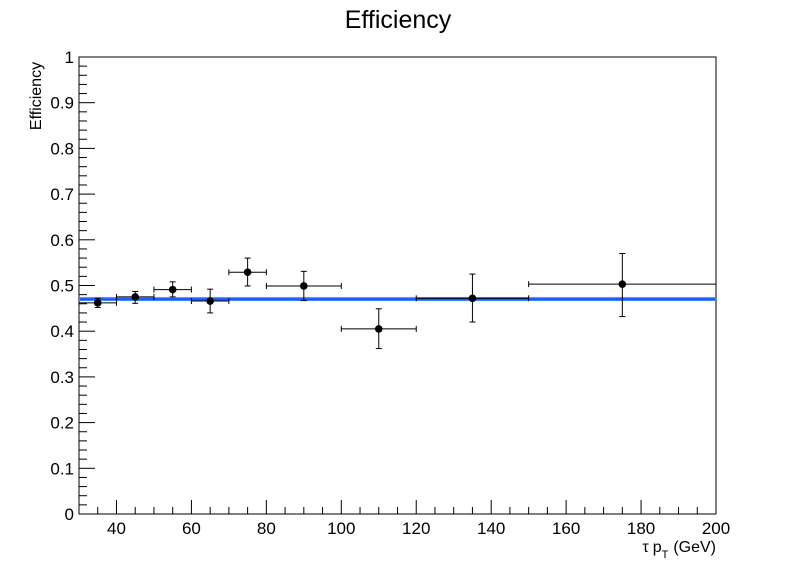 The height and width of the screenshot is (572, 796). Describe the element at coordinates (62, 286) in the screenshot. I see `y-tick-label: 0.5` at that location.